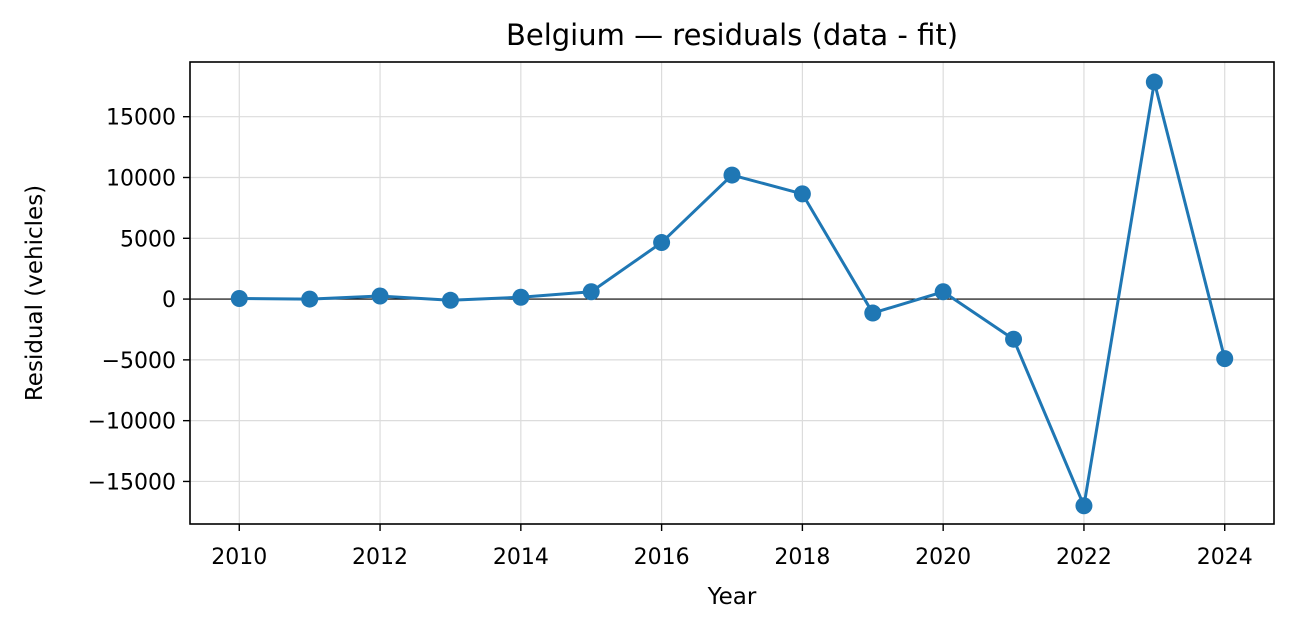  What do you see at coordinates (141, 179) in the screenshot?
I see `y-tick-label: 10000` at bounding box center [141, 179].